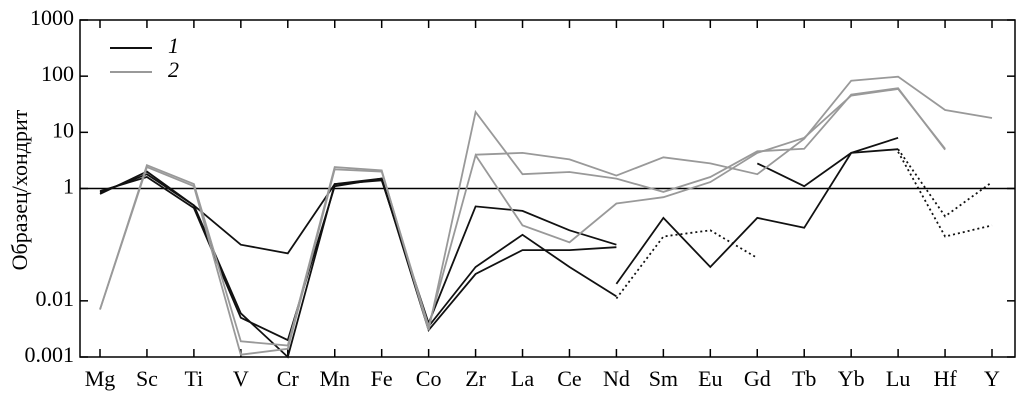  What do you see at coordinates (804, 378) in the screenshot?
I see `x-tick-label: Tb` at bounding box center [804, 378].